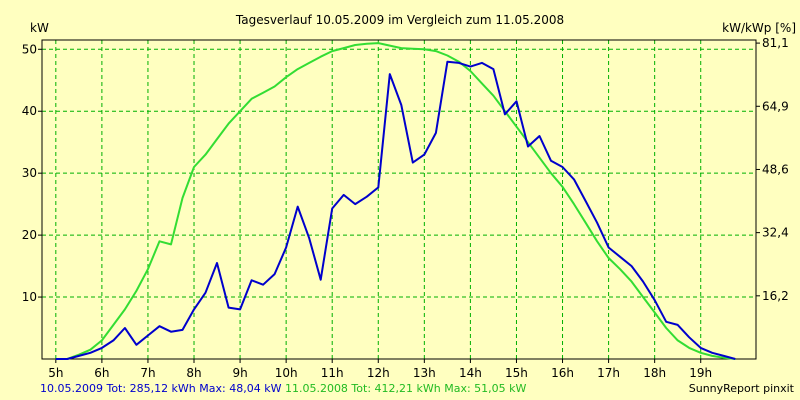 This screenshot has height=400, width=800. What do you see at coordinates (29, 49) in the screenshot?
I see `left-tick-label-4: 50` at bounding box center [29, 49].